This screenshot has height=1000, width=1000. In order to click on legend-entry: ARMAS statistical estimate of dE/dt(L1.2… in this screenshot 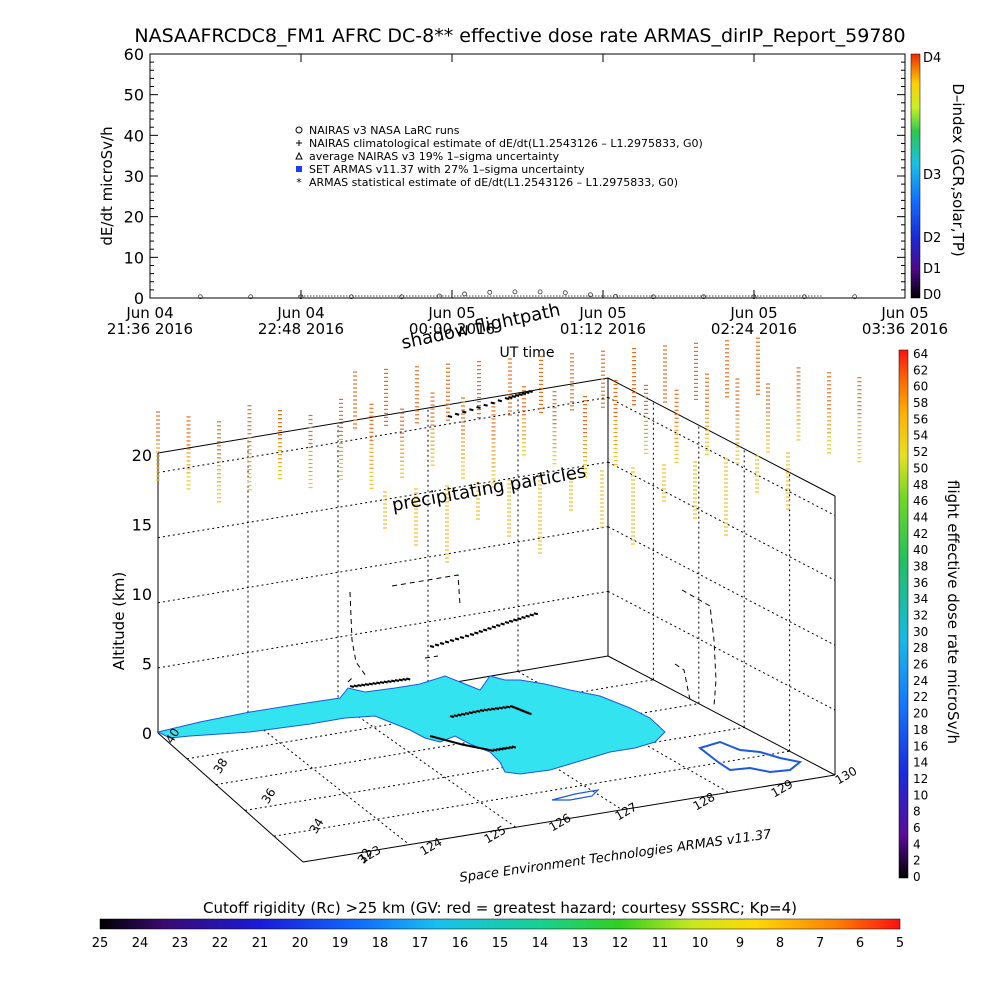, I will do `click(493, 182)`.